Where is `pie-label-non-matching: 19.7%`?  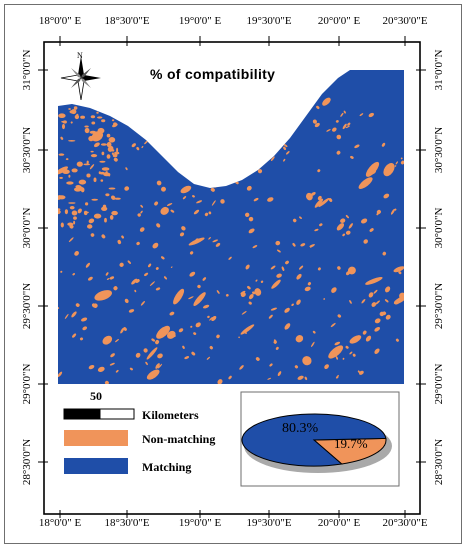 pie-label-non-matching: 19.7% is located at coordinates (351, 443).